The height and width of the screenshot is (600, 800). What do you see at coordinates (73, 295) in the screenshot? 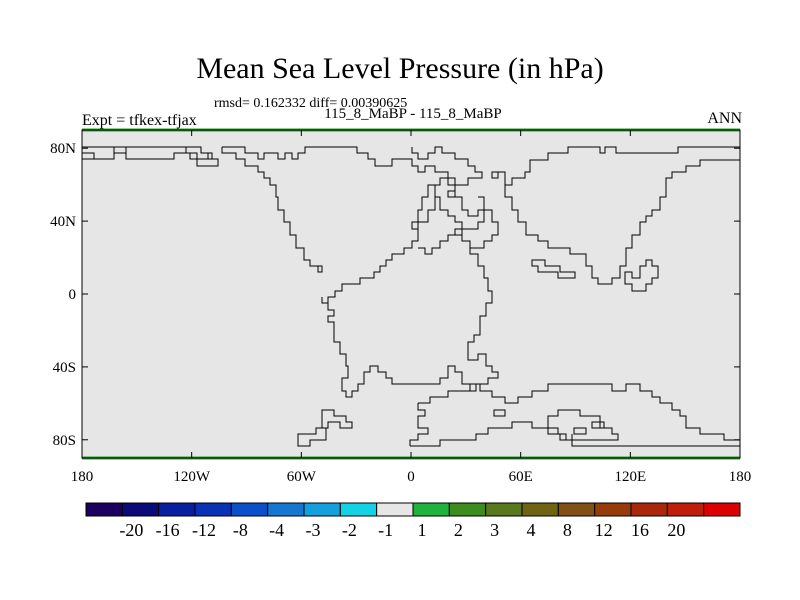
I see `y-tick-label: 0` at bounding box center [73, 295].